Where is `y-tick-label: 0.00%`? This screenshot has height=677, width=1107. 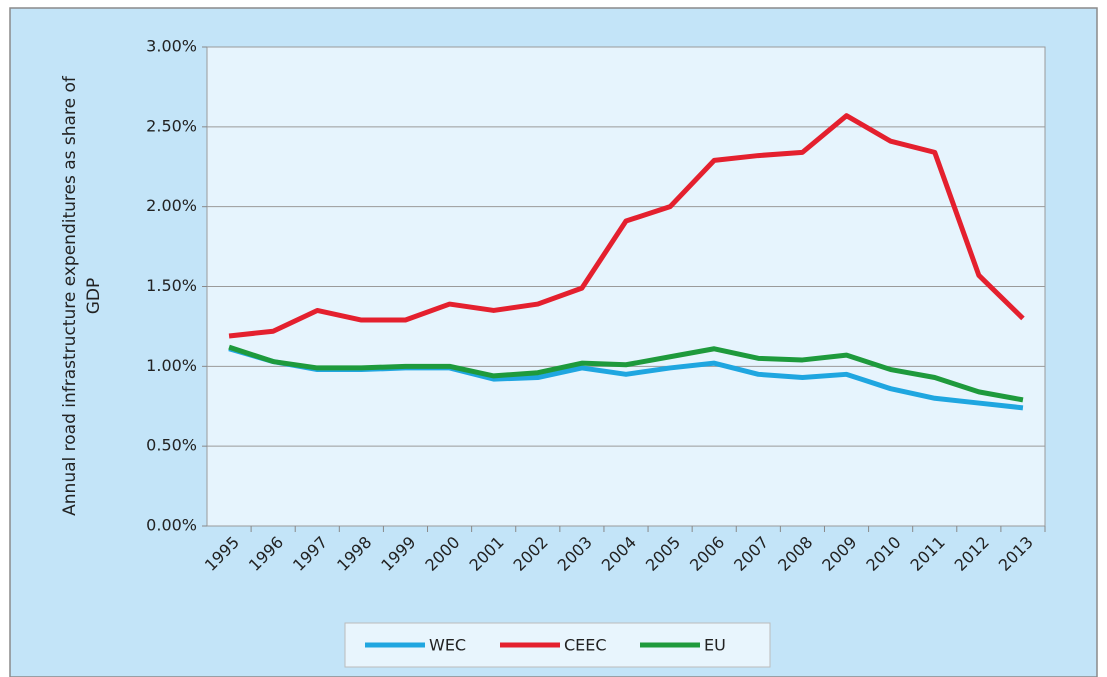 y-tick-label: 0.00% is located at coordinates (171, 525).